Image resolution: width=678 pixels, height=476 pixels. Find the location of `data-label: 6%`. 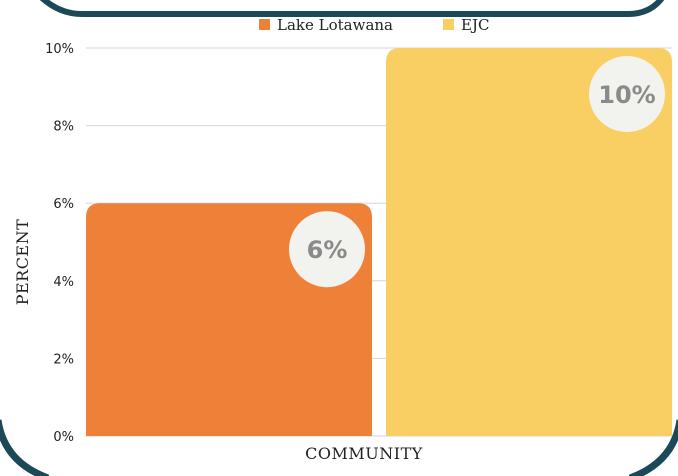

data-label: 6% is located at coordinates (327, 250).